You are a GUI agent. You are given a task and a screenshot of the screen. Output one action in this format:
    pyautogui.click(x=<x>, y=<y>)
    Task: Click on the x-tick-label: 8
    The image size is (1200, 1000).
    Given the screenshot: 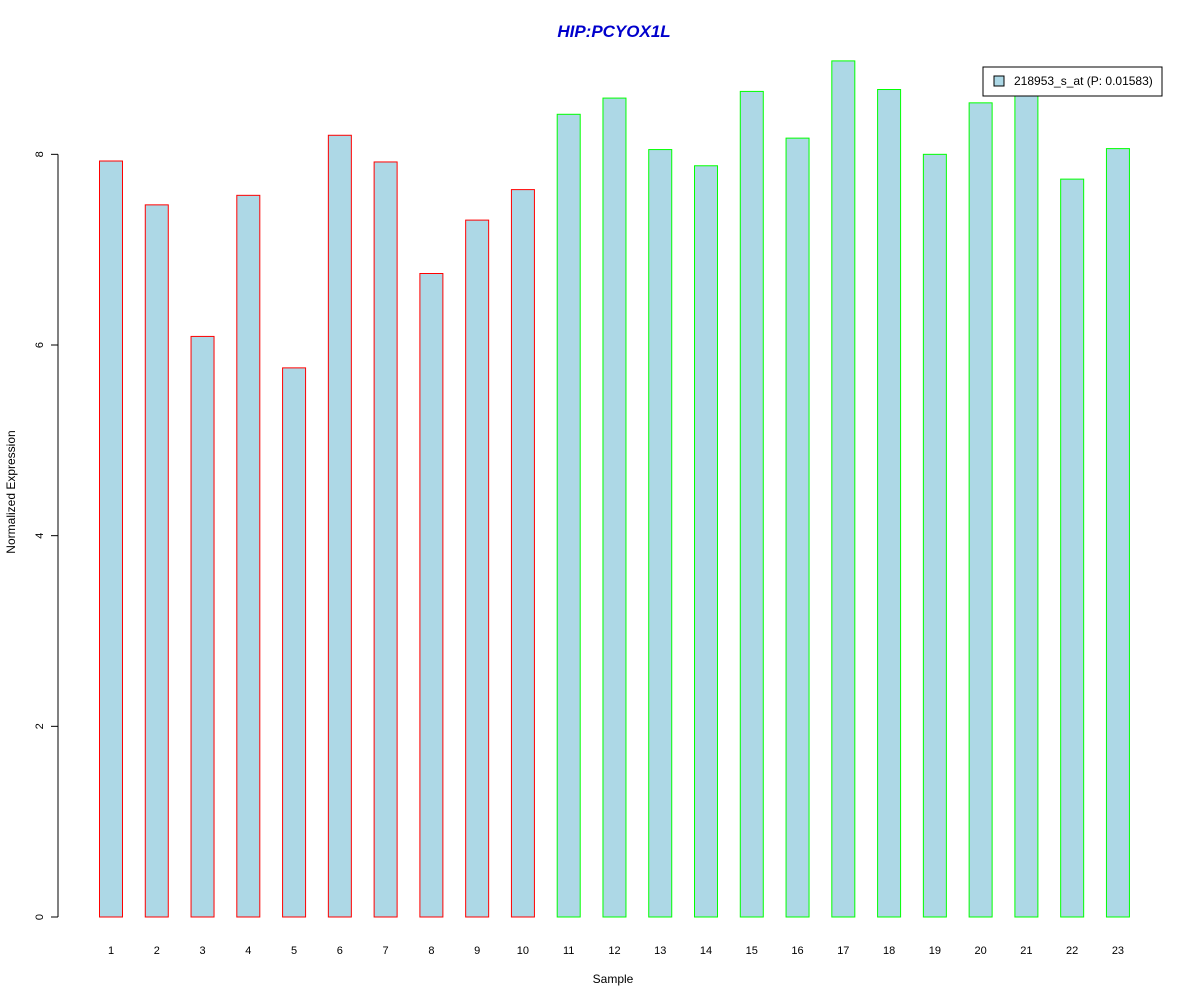 What is the action you would take?
    pyautogui.click(x=431, y=951)
    